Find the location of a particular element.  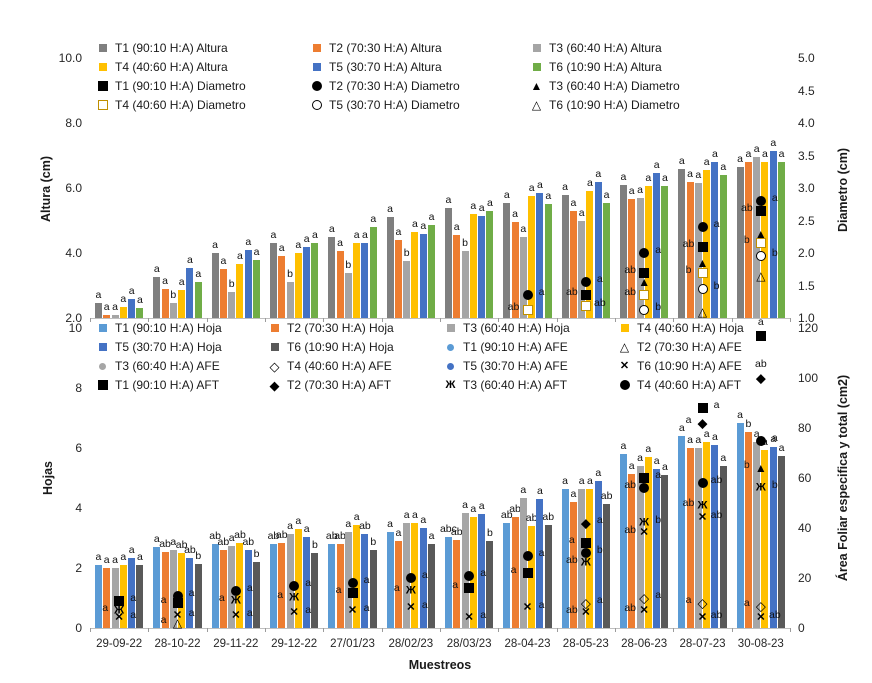

legend-symbol is located at coordinates (102, 328).